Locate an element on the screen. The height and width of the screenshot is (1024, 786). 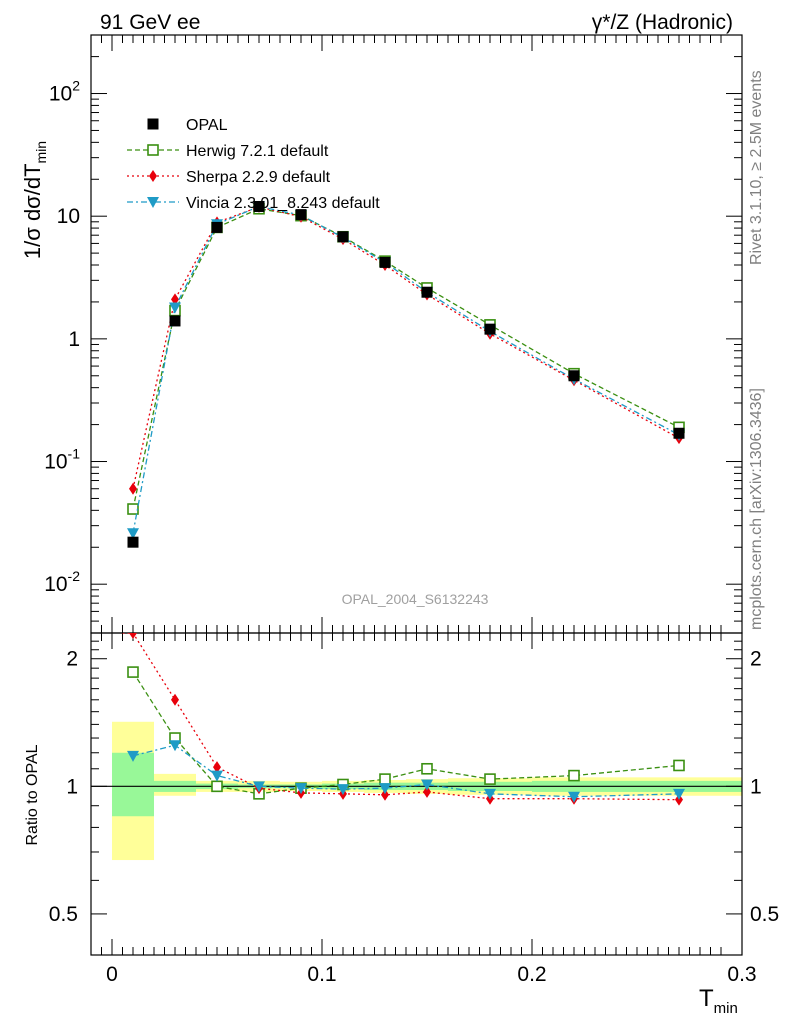
main-y-tick-label: 10² is located at coordinates (64, 92).